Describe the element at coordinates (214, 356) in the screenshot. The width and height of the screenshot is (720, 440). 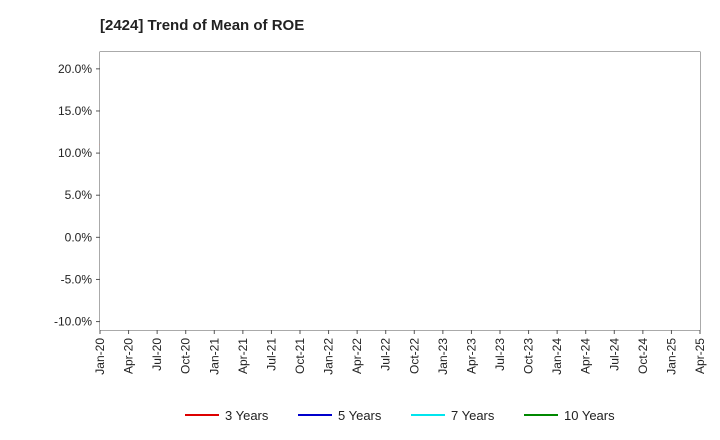
I see `x-tick-label: Jan-21` at that location.